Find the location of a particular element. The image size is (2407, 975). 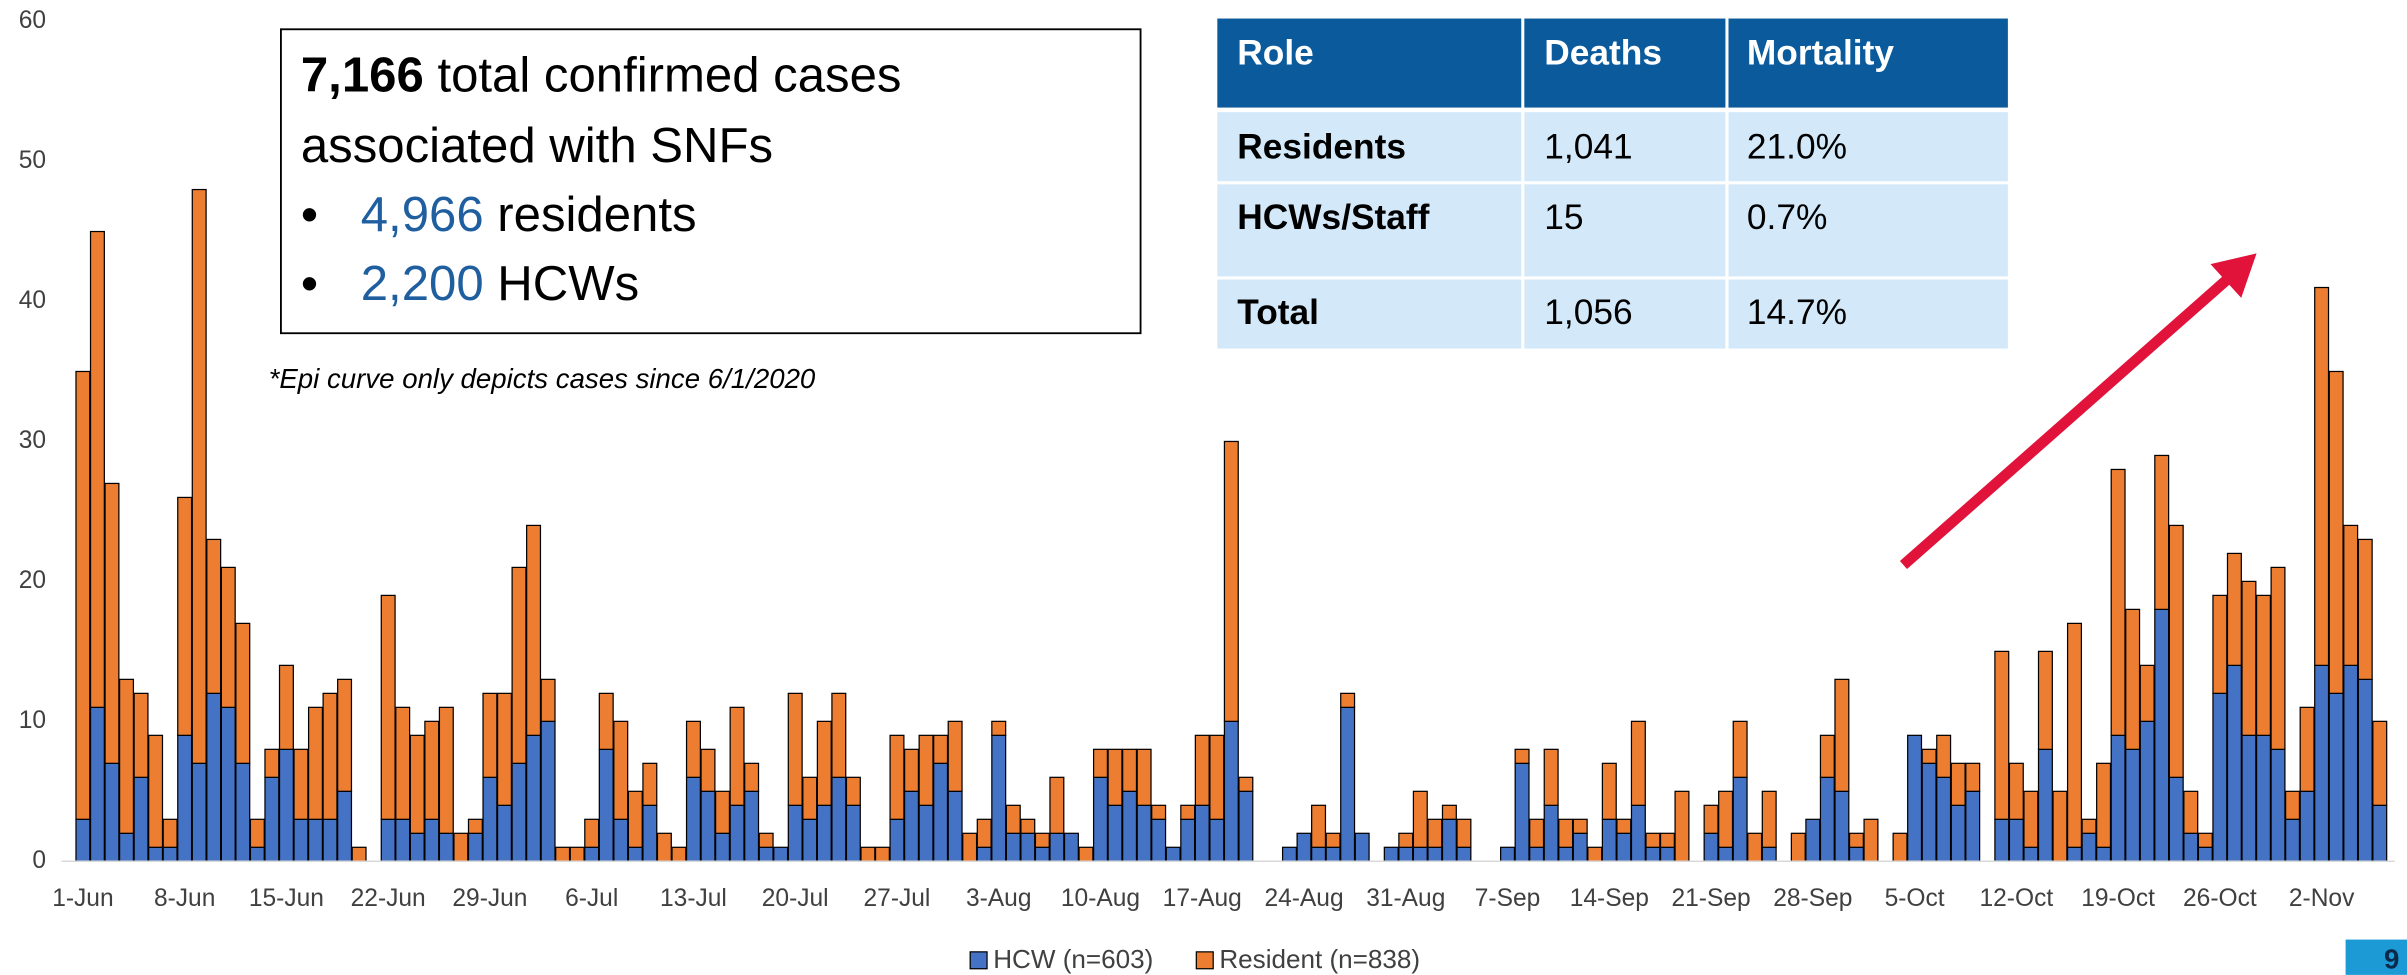

x-tick-label: 14-Sep is located at coordinates (1609, 898).